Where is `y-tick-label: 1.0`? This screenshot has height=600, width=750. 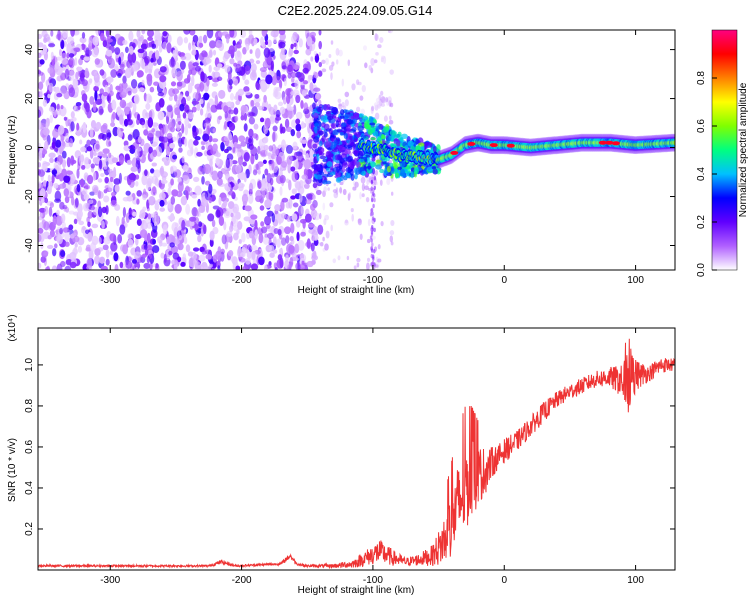
y-tick-label: 1.0 is located at coordinates (29, 365).